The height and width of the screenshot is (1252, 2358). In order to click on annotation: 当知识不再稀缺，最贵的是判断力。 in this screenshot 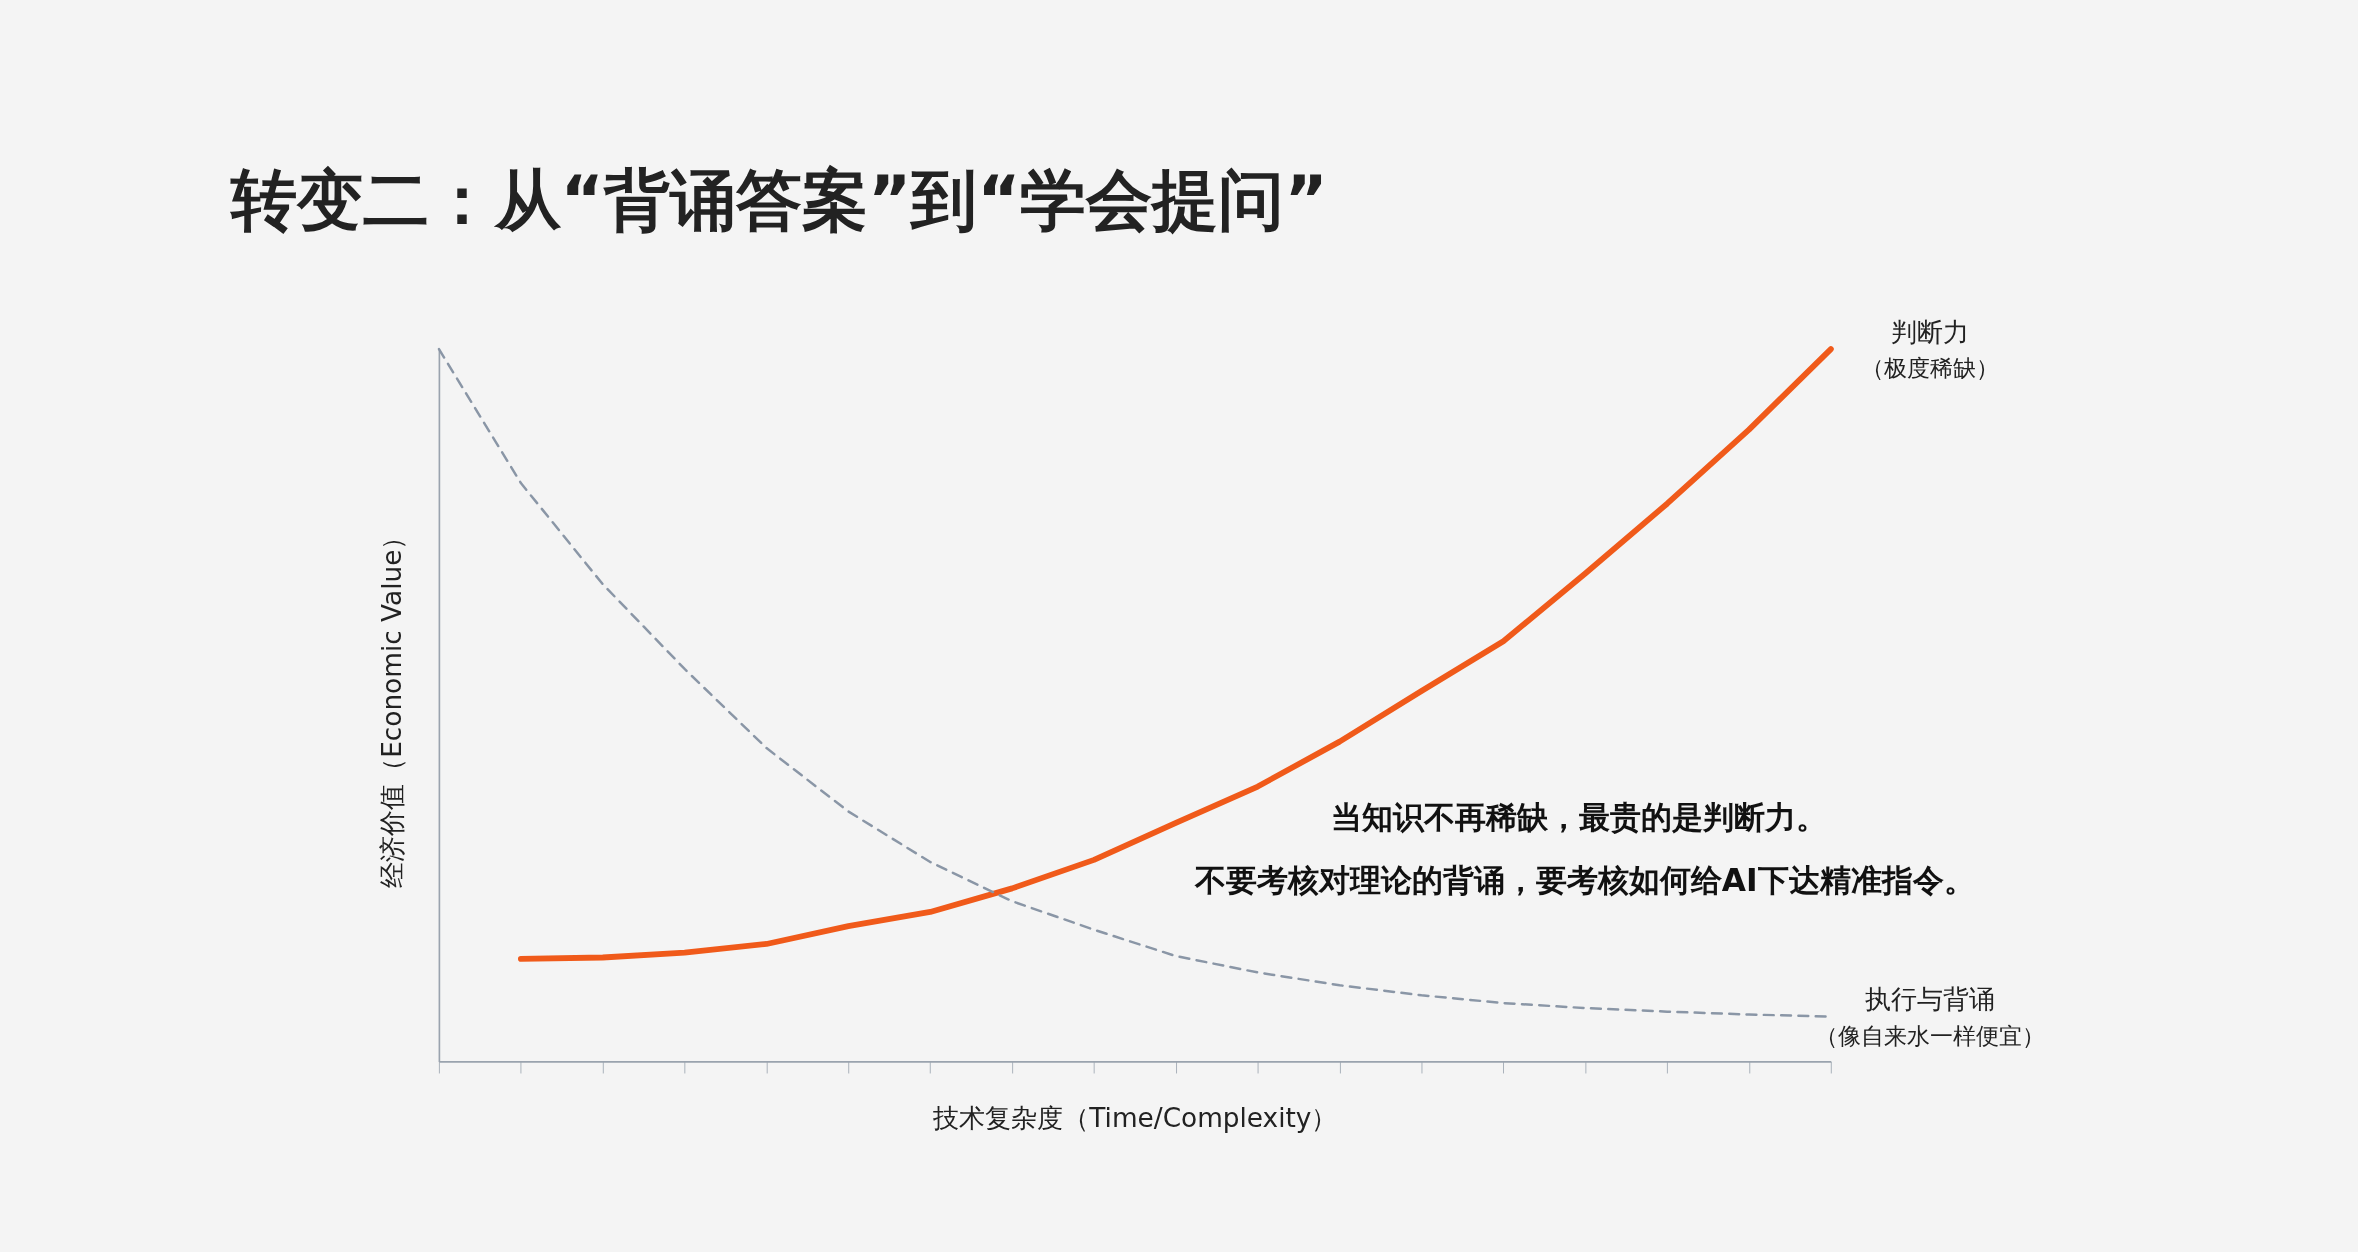, I will do `click(1578, 817)`.